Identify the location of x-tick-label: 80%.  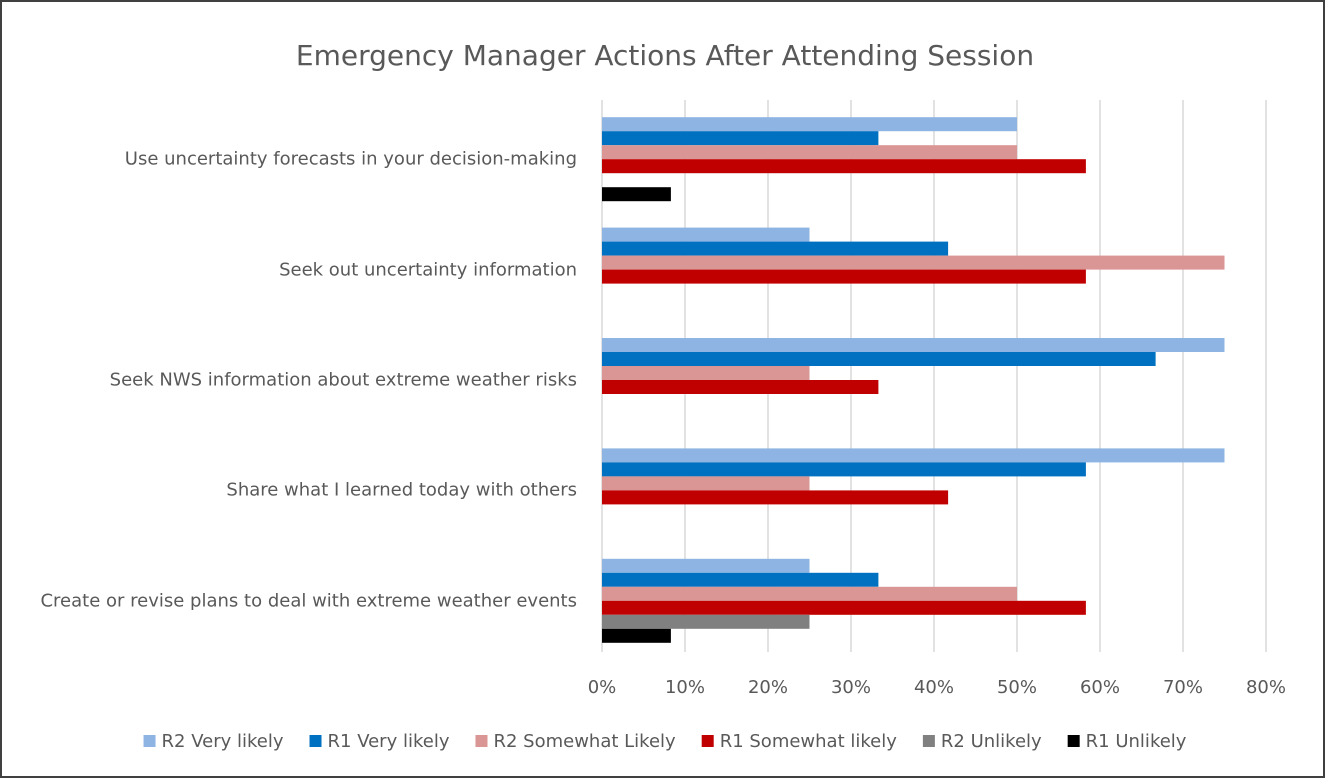
(1266, 687).